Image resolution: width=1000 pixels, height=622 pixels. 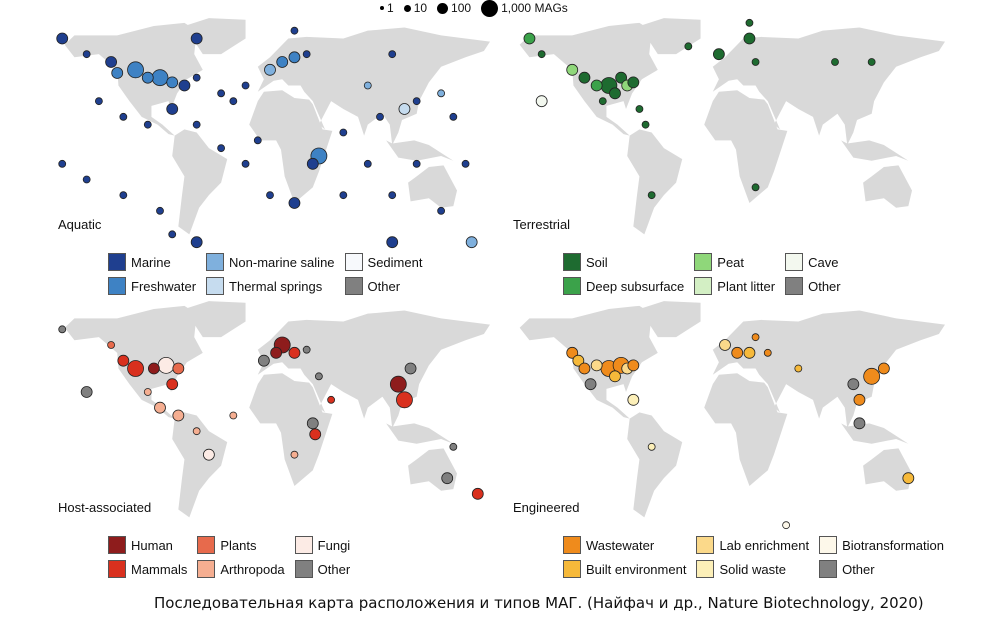 I want to click on panel-title: Engineered, so click(x=546, y=507).